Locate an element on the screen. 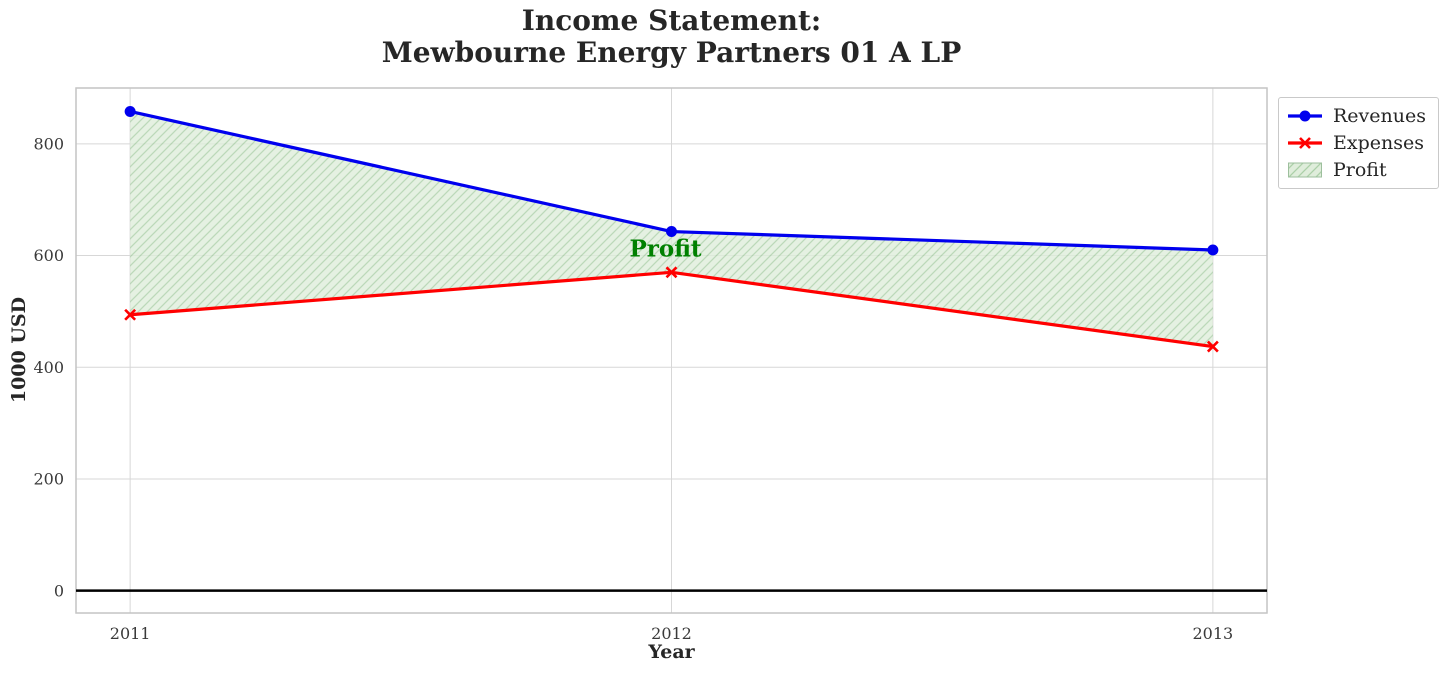 The width and height of the screenshot is (1452, 676). y-tick-label: 800 is located at coordinates (48, 143).